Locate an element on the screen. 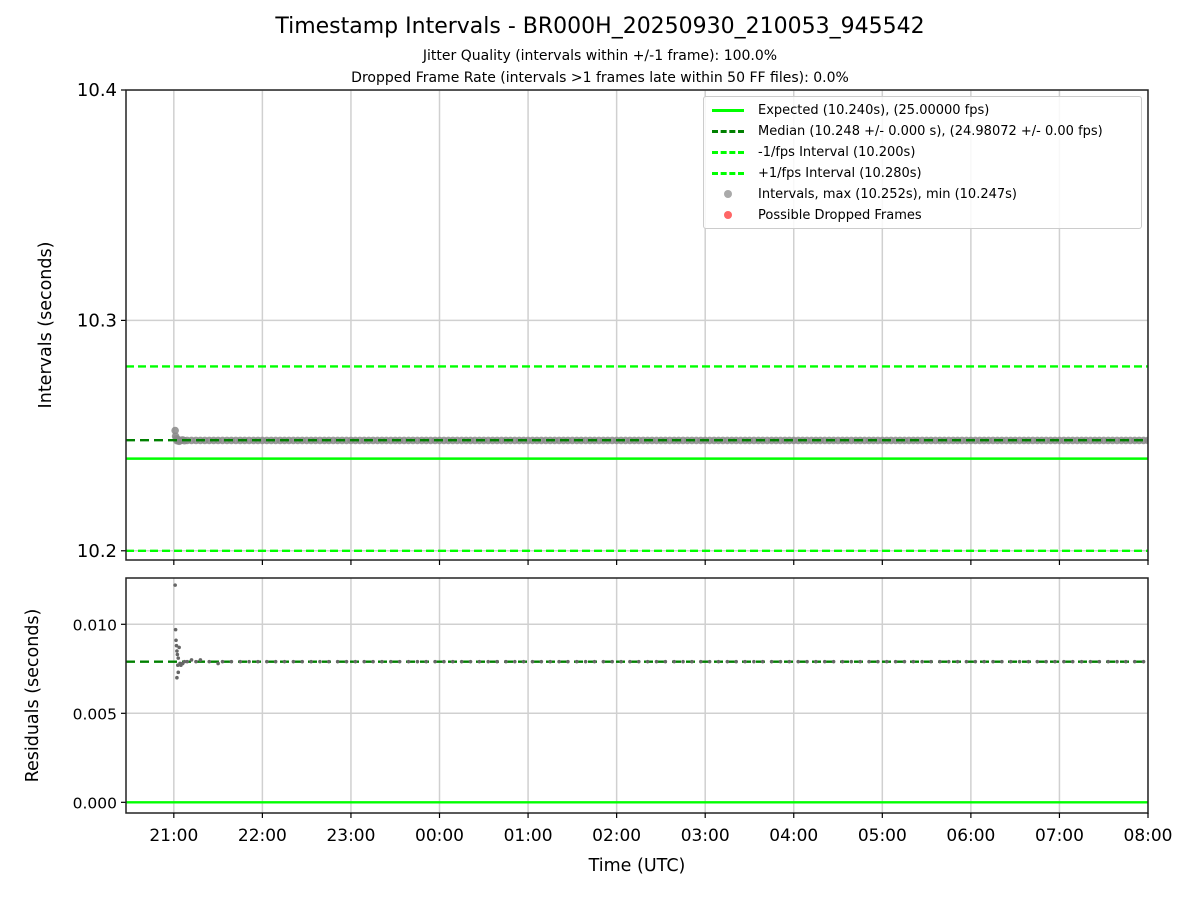  y-tick-label: 10.4 is located at coordinates (97, 90).